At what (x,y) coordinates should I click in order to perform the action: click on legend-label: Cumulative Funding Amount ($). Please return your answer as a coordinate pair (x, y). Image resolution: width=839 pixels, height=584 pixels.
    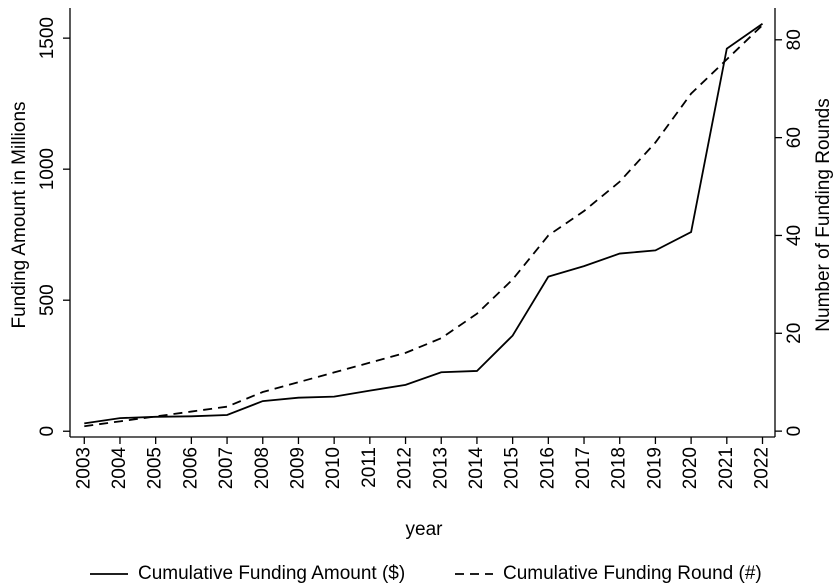
    Looking at the image, I should click on (271, 573).